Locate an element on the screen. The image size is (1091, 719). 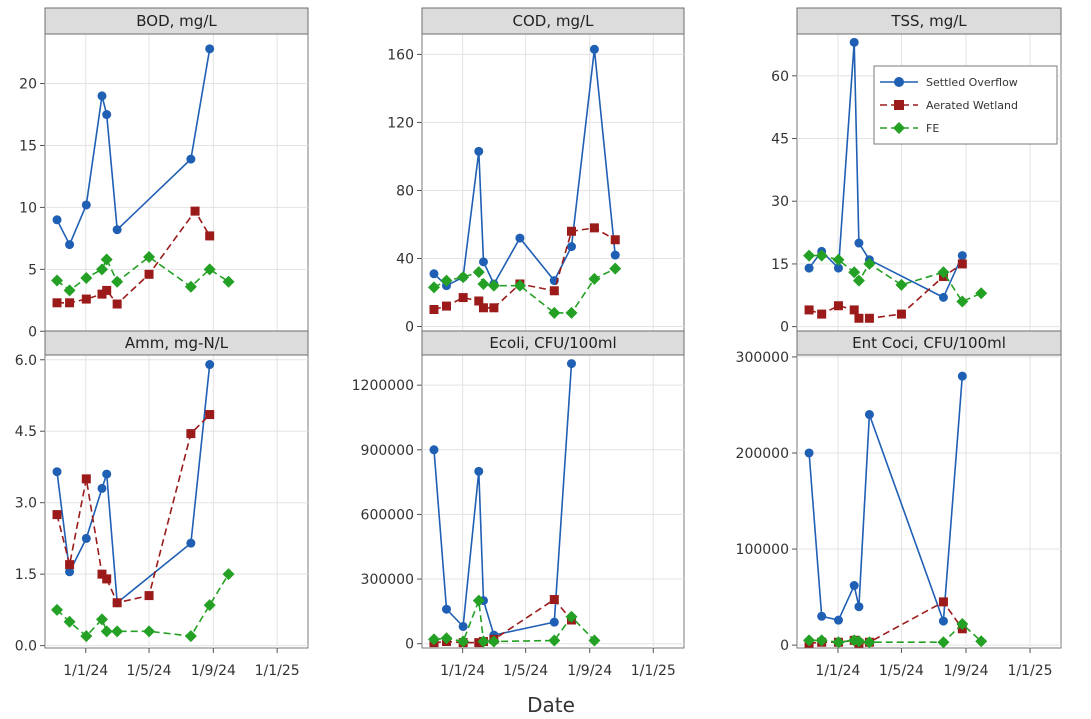
series-line-fe is located at coordinates (895, 278).